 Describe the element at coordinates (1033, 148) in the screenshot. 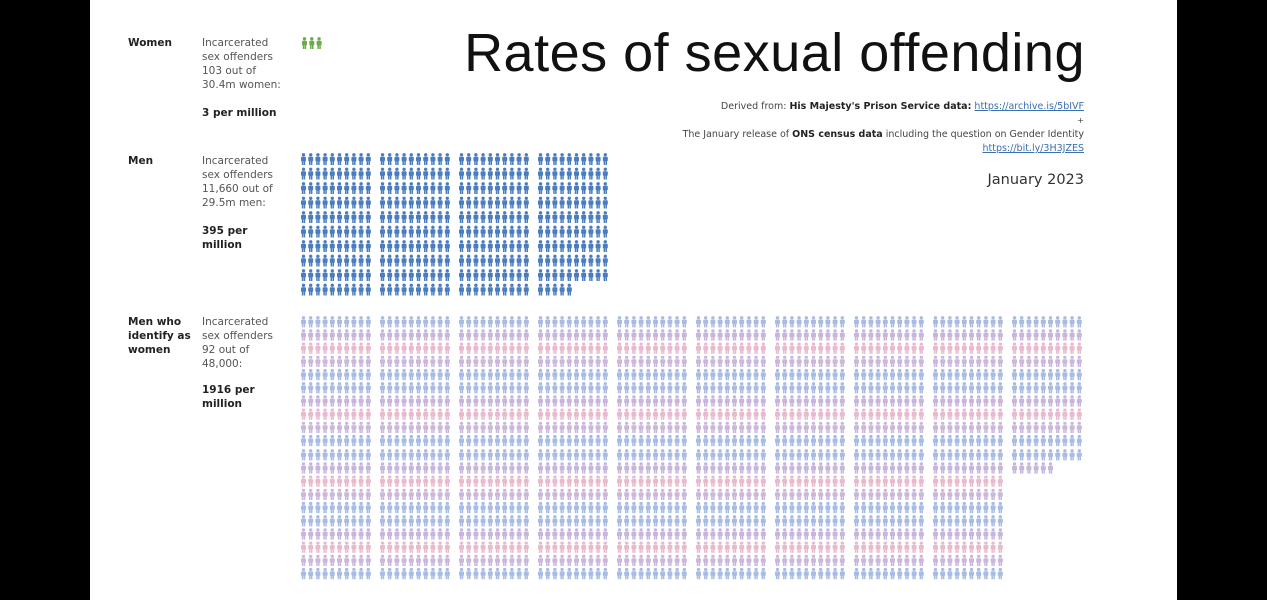

I see `census-link: https://bit.ly/3H3JZES` at that location.